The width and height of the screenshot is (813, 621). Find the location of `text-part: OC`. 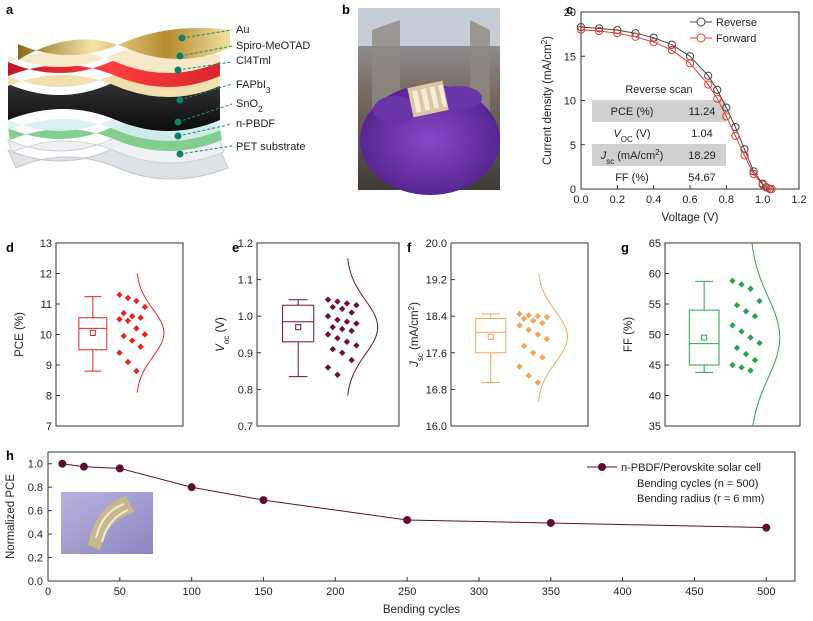

text-part: OC is located at coordinates (627, 139).